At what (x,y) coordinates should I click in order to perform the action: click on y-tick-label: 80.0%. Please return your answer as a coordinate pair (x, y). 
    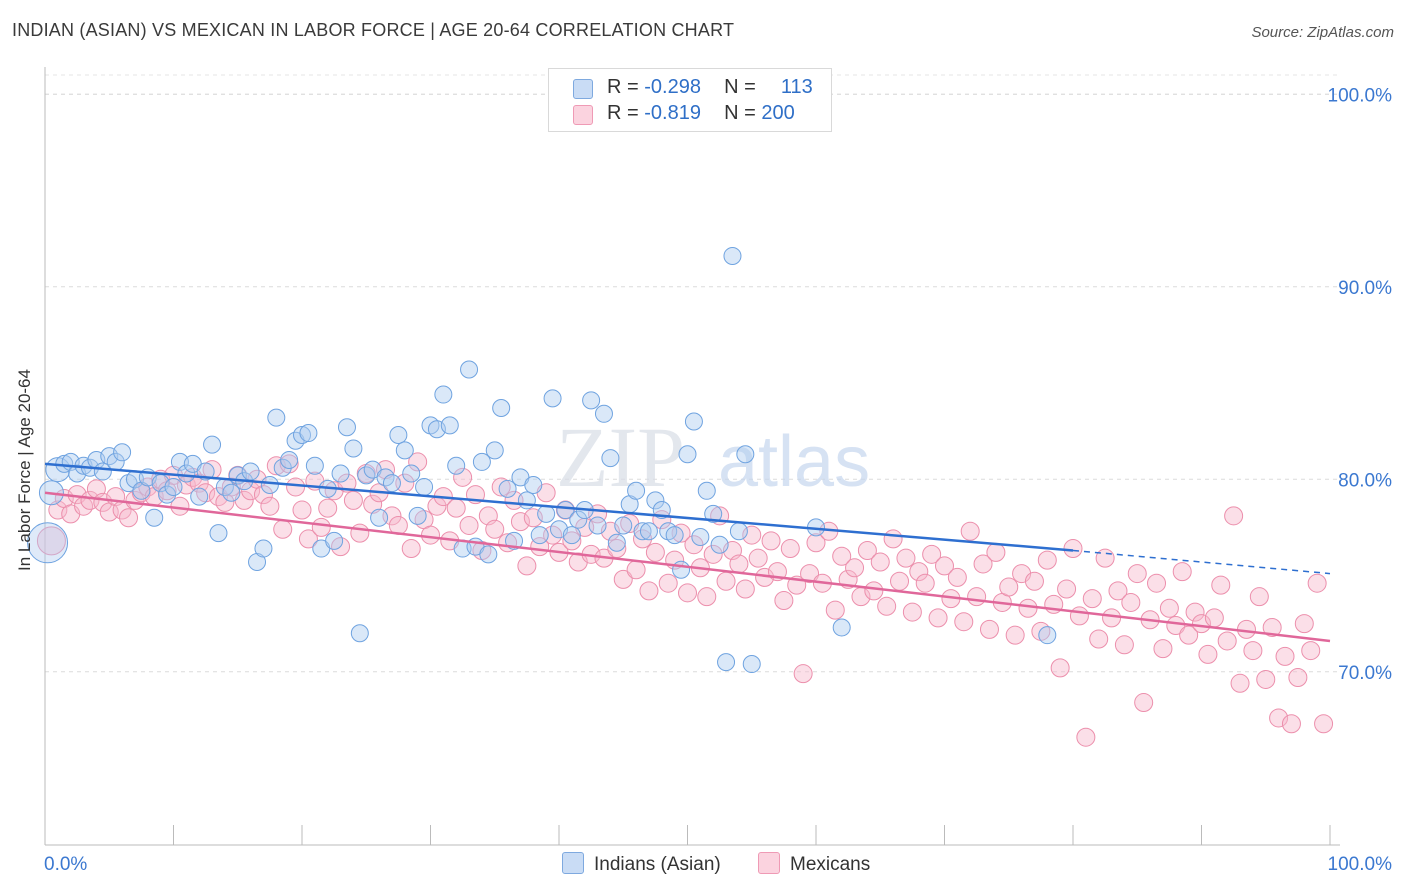
    Looking at the image, I should click on (1365, 480).